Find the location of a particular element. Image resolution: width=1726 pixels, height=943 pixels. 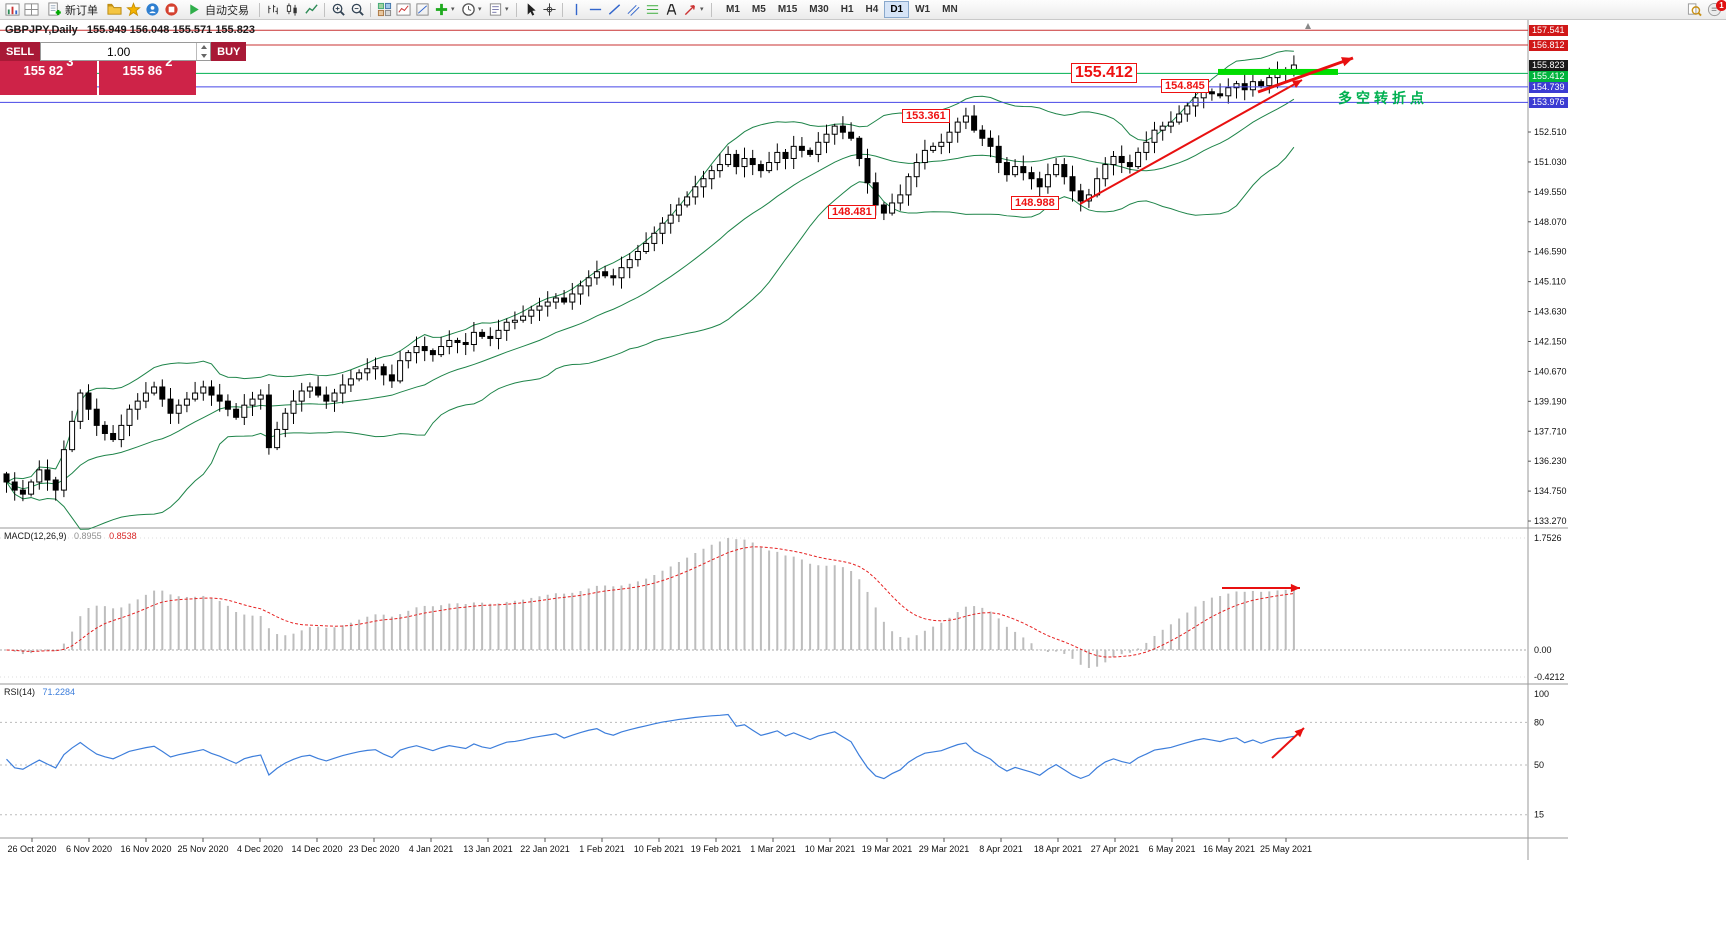

indicator-list-icon is located at coordinates (403, 10).